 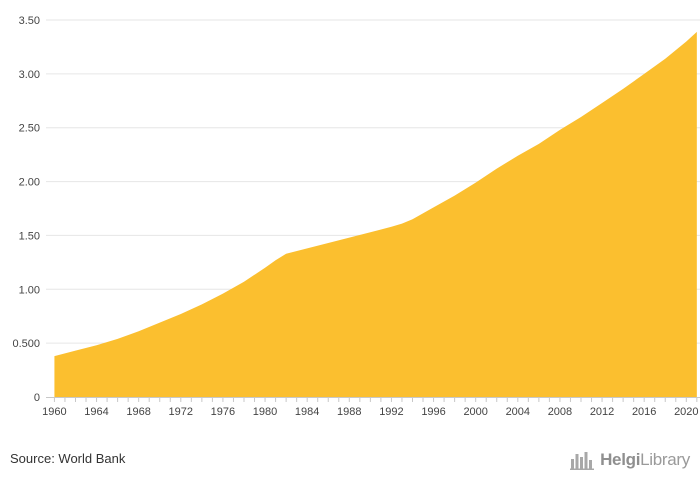 What do you see at coordinates (686, 412) in the screenshot?
I see `x-tick-label: 2020` at bounding box center [686, 412].